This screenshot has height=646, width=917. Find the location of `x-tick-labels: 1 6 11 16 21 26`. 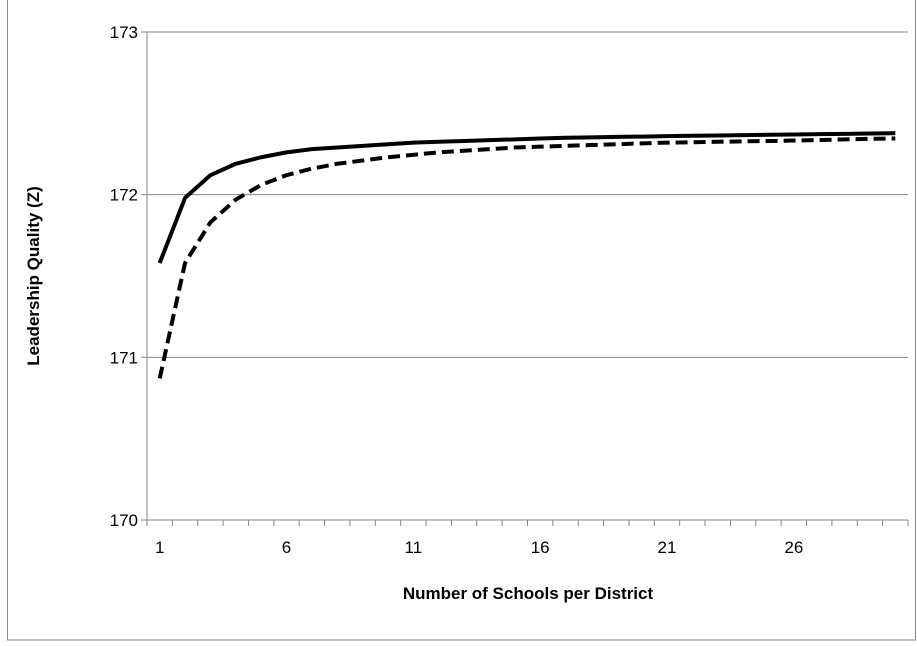

x-tick-labels: 1 6 11 16 21 26 is located at coordinates (479, 547).